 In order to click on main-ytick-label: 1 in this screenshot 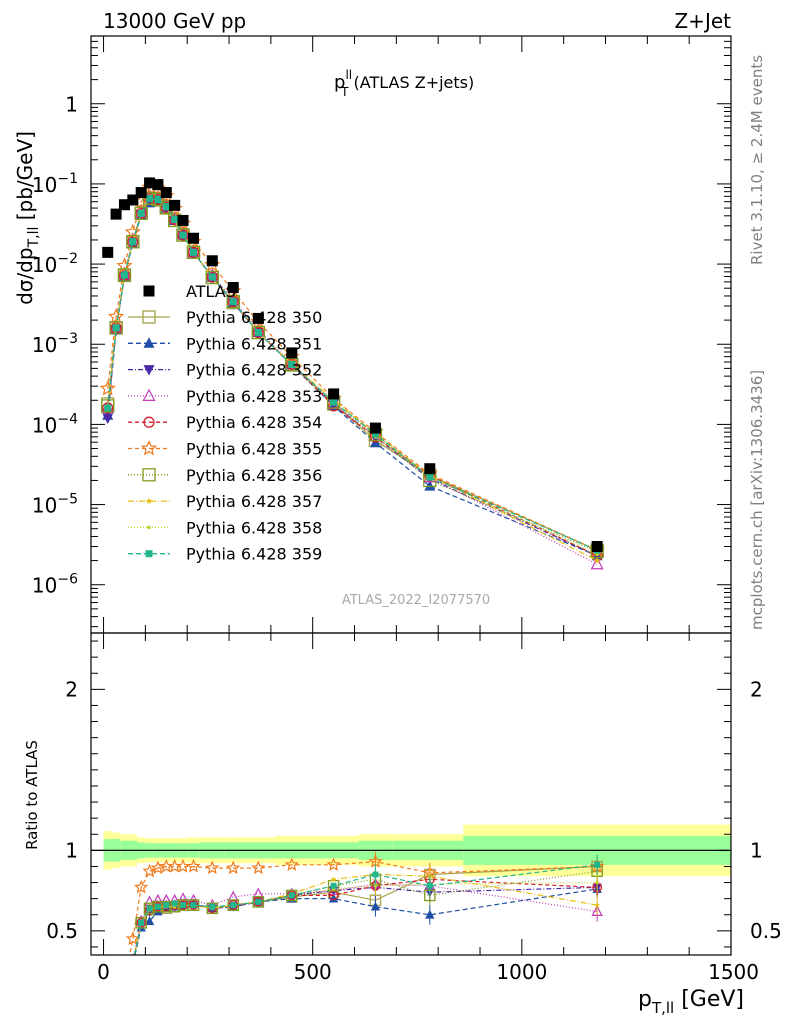, I will do `click(71, 105)`.